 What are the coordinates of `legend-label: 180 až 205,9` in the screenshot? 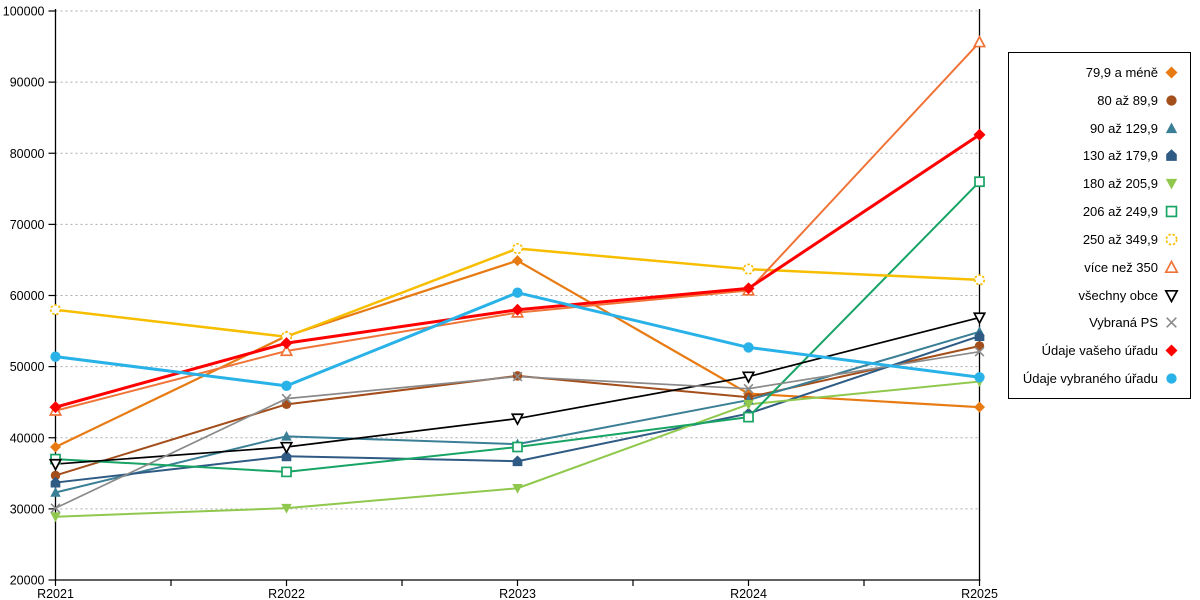 It's located at (1120, 184).